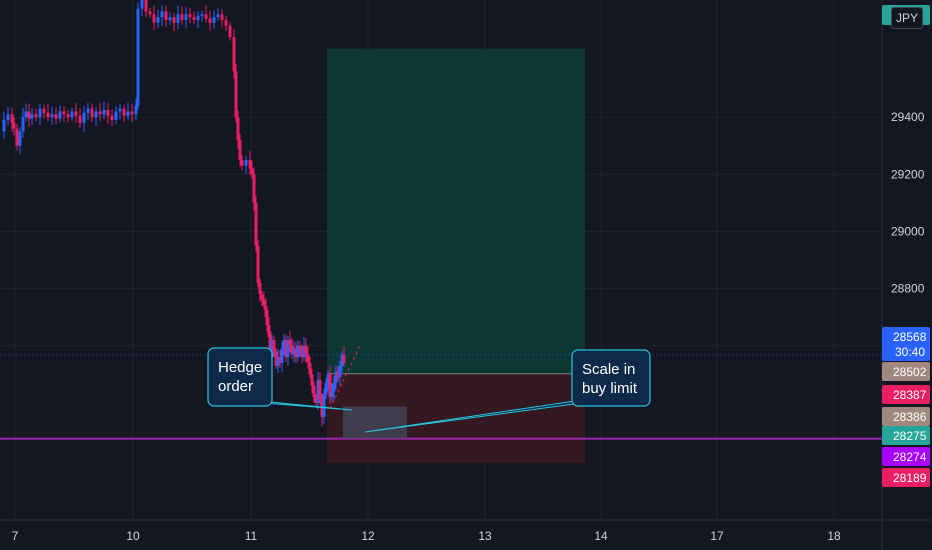 Image resolution: width=932 pixels, height=550 pixels. I want to click on time-axis: 7 10 11 12 13 14 17 18, so click(466, 531).